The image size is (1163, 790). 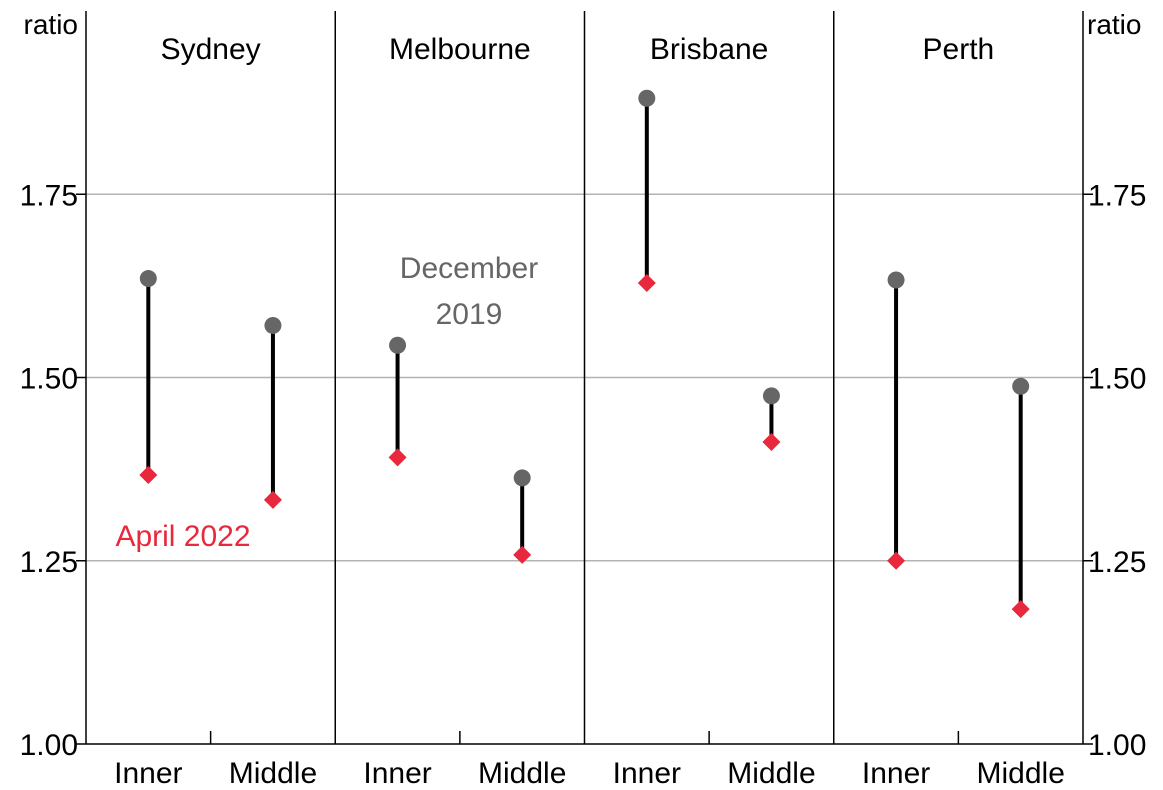 What do you see at coordinates (51, 24) in the screenshot?
I see `y-axis-unit-left: ratio` at bounding box center [51, 24].